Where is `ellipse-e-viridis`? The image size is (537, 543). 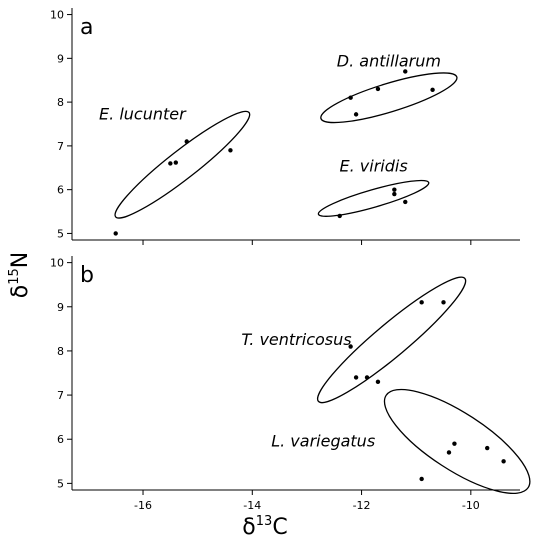
ellipse-e-viridis is located at coordinates (373, 198).